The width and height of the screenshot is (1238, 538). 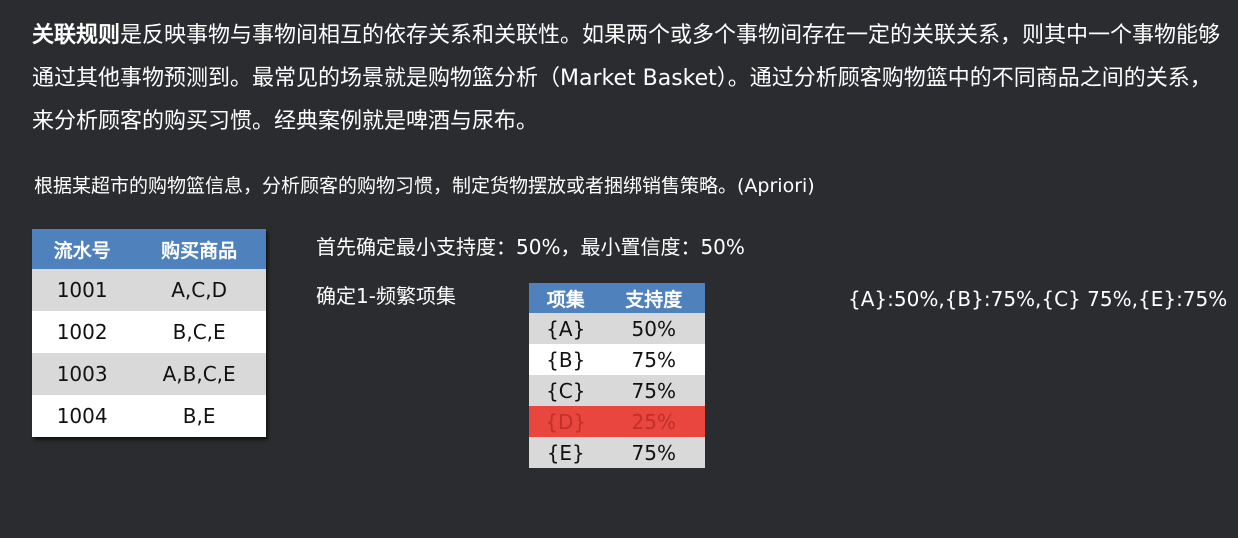 I want to click on table-header-row: 流水号 购买商品, so click(x=149, y=249).